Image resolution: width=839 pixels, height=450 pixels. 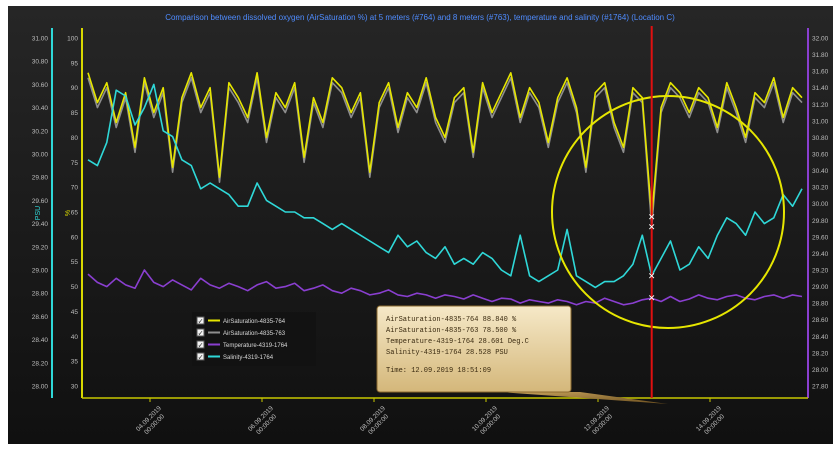 I want to click on air_saturation-tick-label: 50, so click(x=75, y=287).